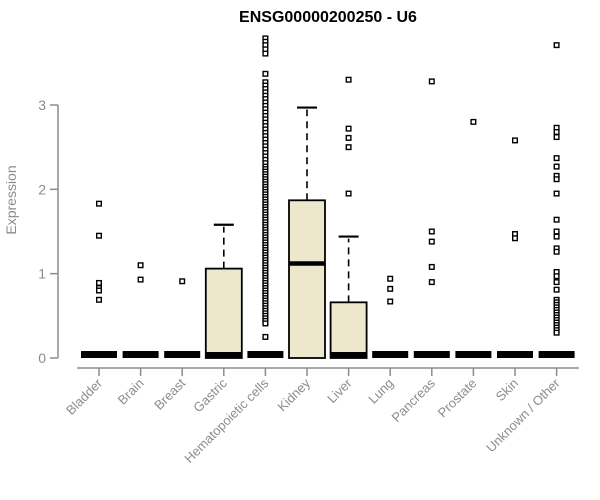  Describe the element at coordinates (457, 398) in the screenshot. I see `x-category-label: Prostate` at that location.